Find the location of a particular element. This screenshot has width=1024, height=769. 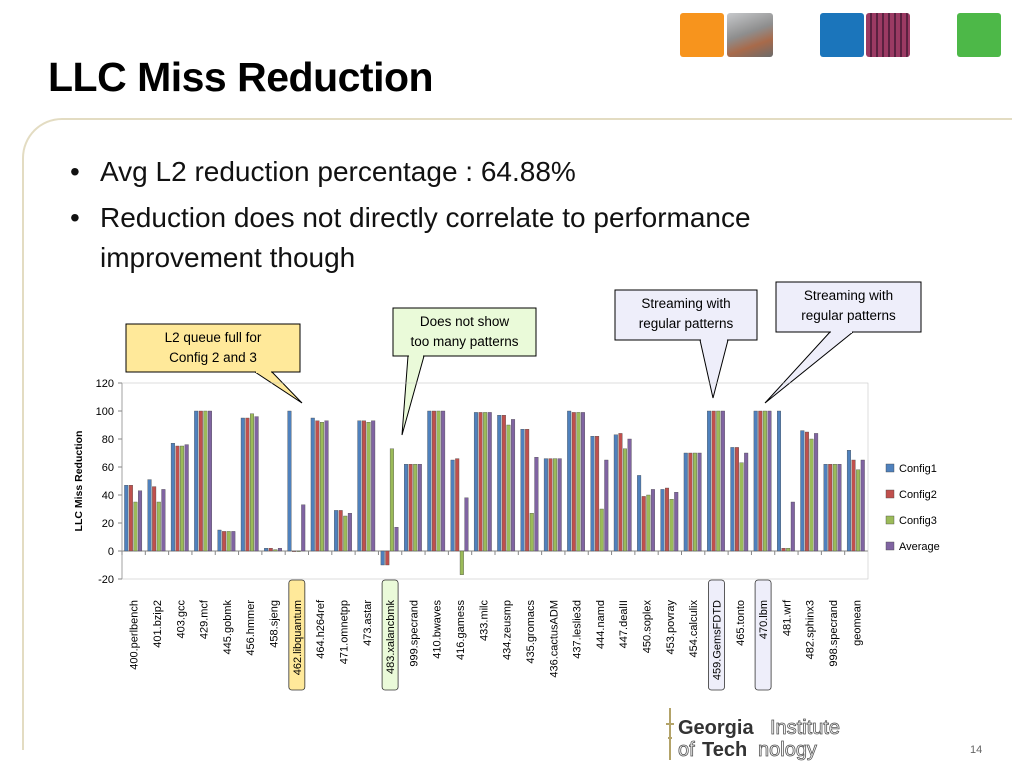

x-tick-label: 435.gromacs is located at coordinates (531, 632).